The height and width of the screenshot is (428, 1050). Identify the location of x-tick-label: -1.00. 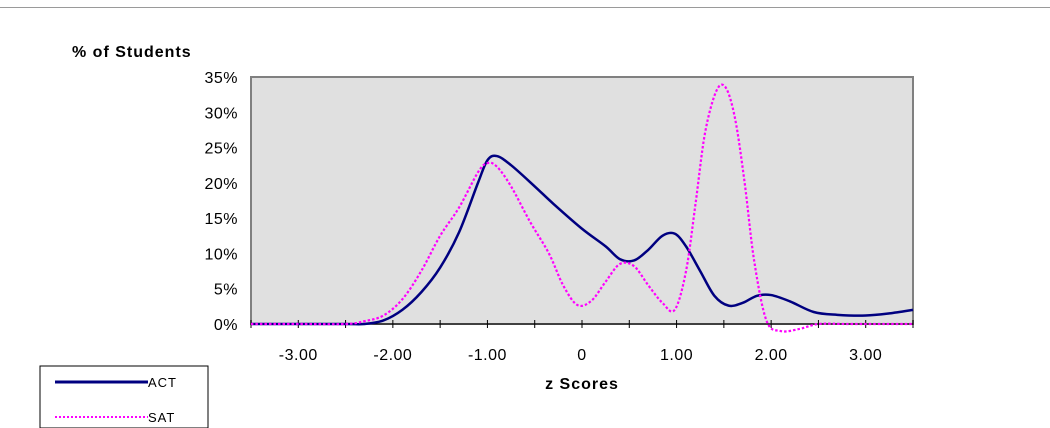
(487, 355).